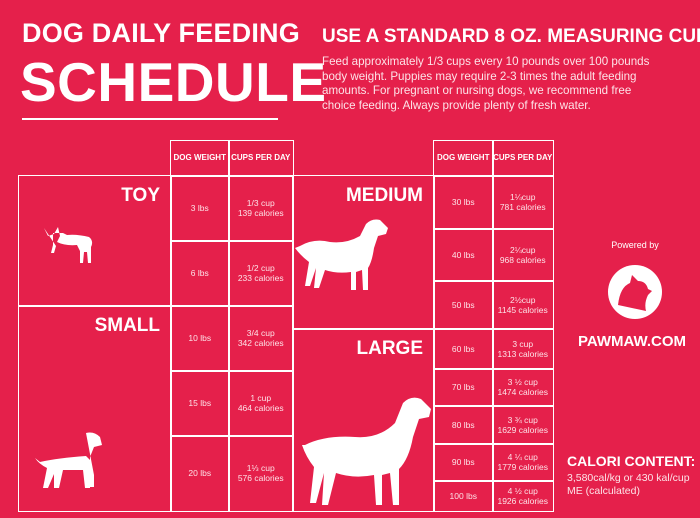 The image size is (700, 518). Describe the element at coordinates (631, 461) in the screenshot. I see `calorie-heading: CALORI CONTENT:` at that location.